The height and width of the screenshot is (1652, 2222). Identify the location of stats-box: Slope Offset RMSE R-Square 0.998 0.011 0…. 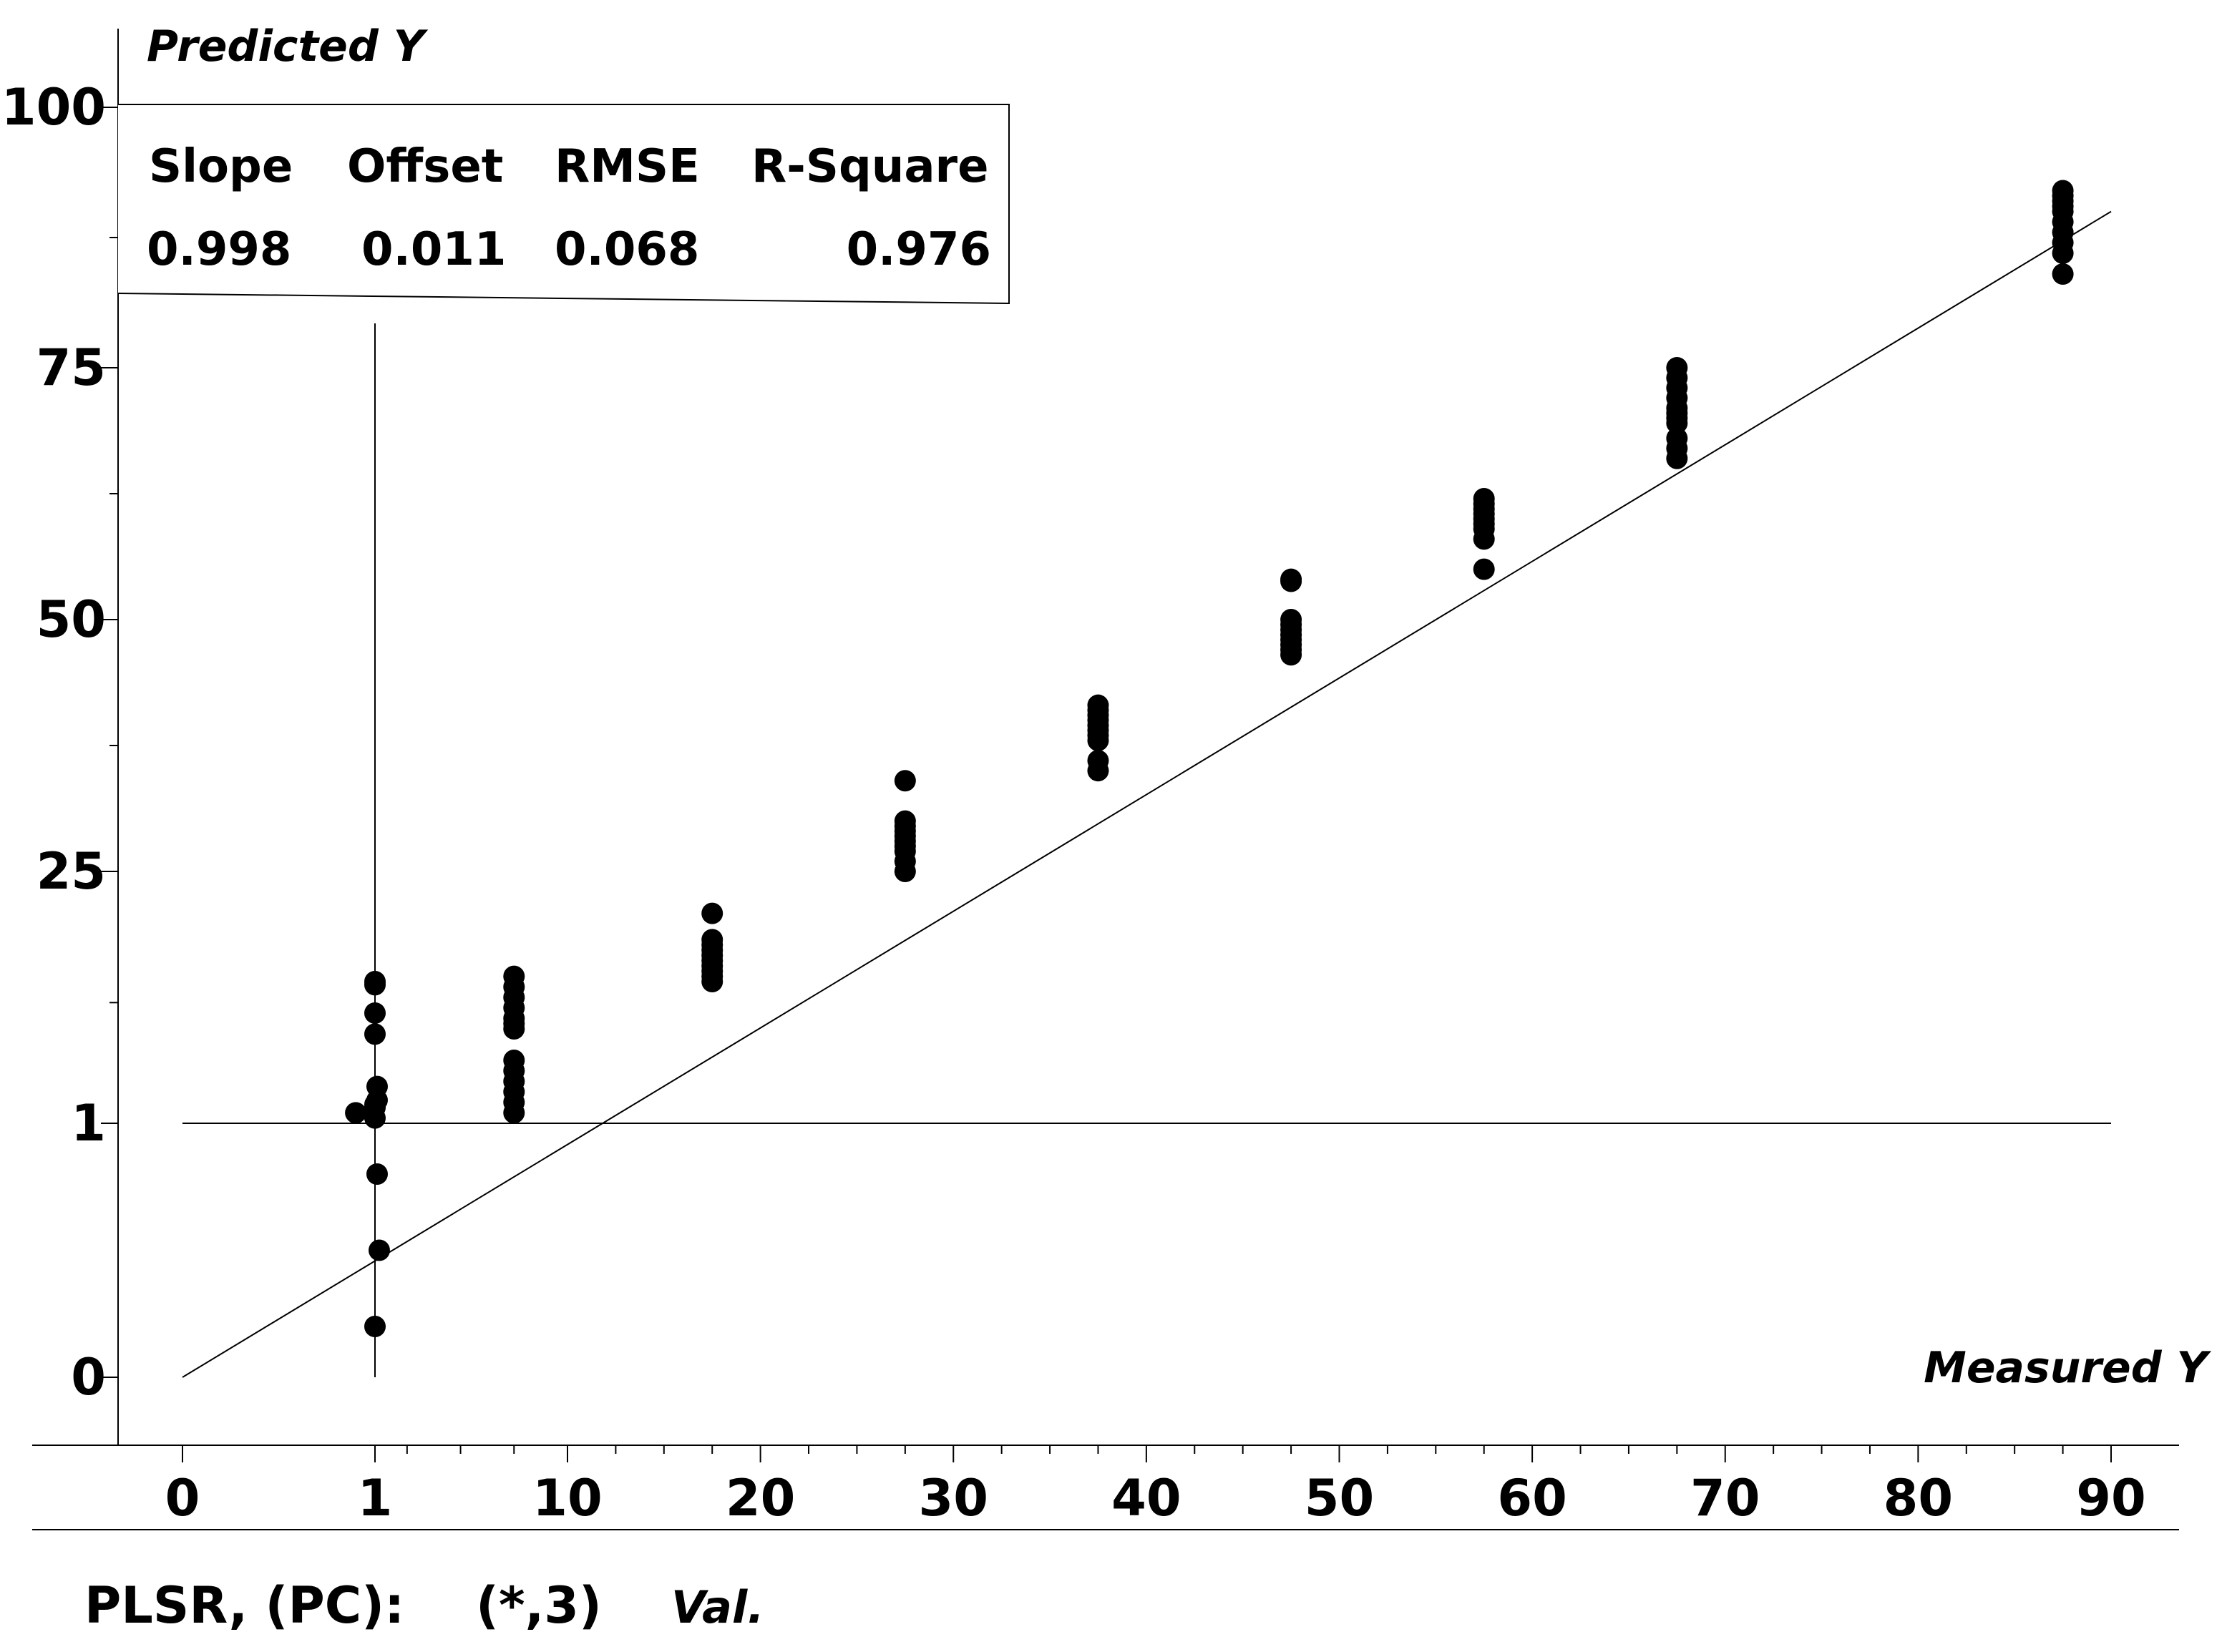
(563, 204).